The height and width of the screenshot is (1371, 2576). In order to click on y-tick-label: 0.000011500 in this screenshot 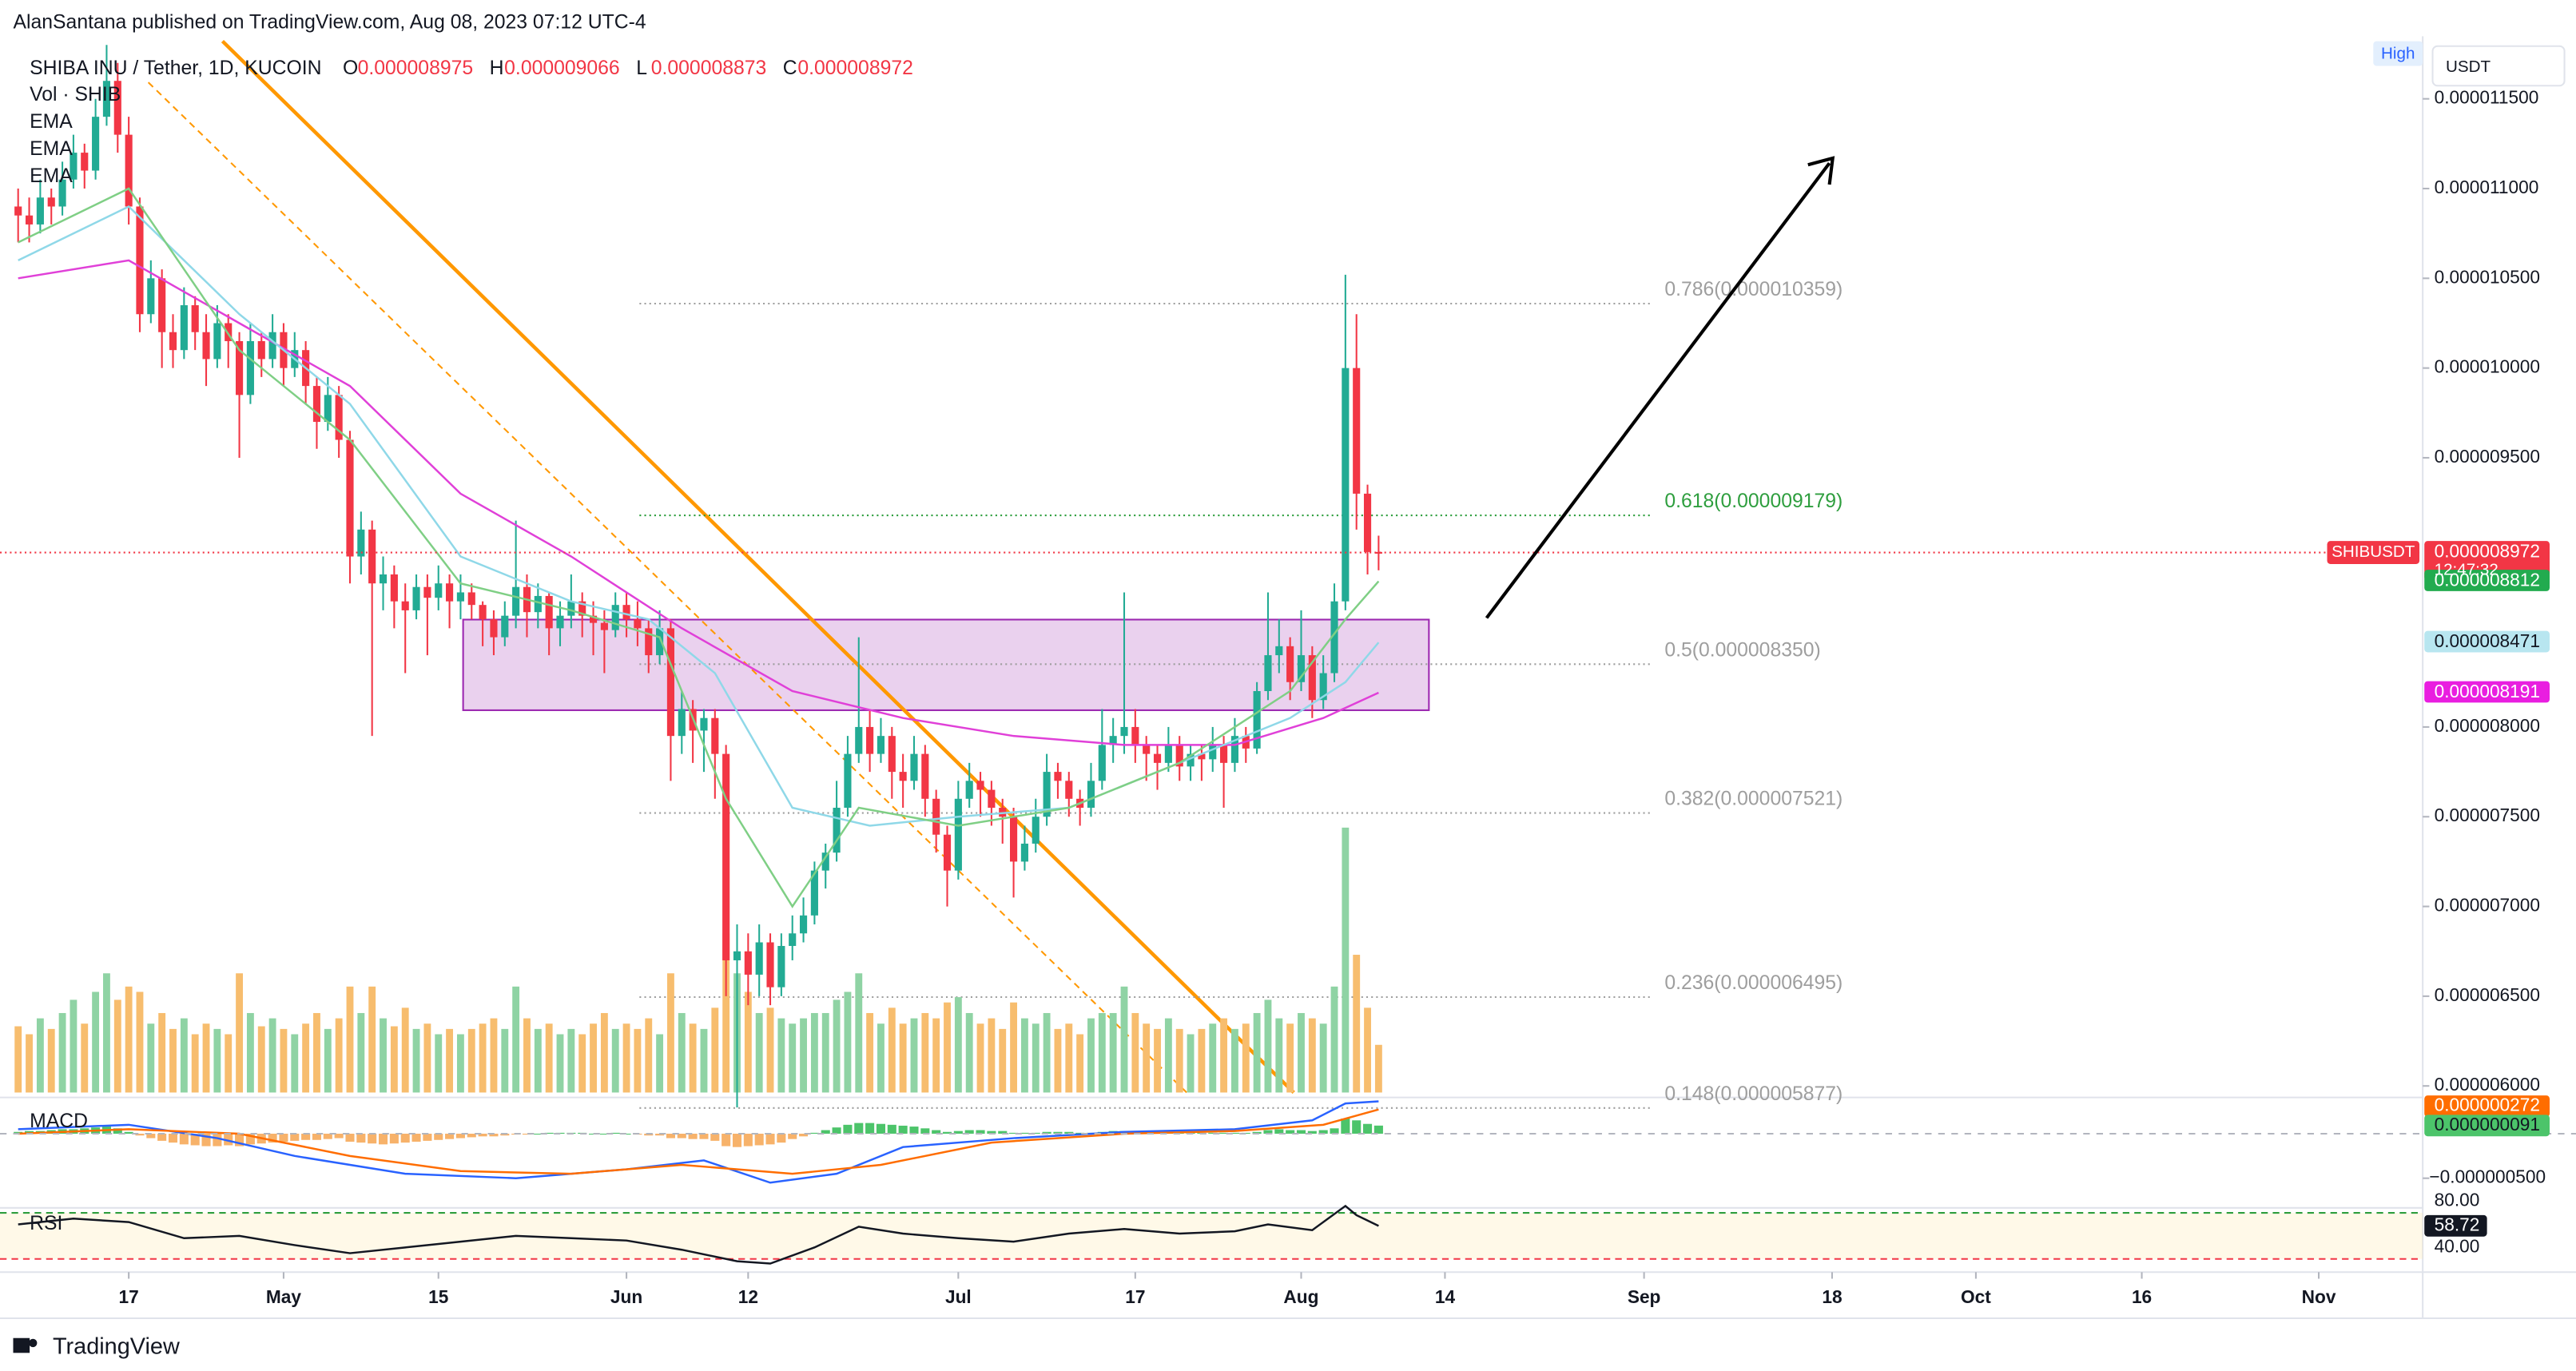, I will do `click(2487, 97)`.